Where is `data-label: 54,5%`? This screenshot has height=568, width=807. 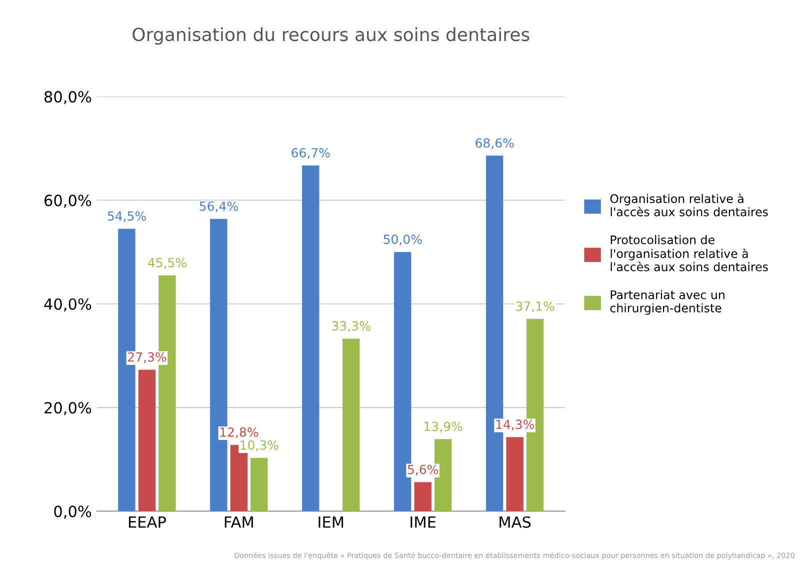
data-label: 54,5% is located at coordinates (127, 216).